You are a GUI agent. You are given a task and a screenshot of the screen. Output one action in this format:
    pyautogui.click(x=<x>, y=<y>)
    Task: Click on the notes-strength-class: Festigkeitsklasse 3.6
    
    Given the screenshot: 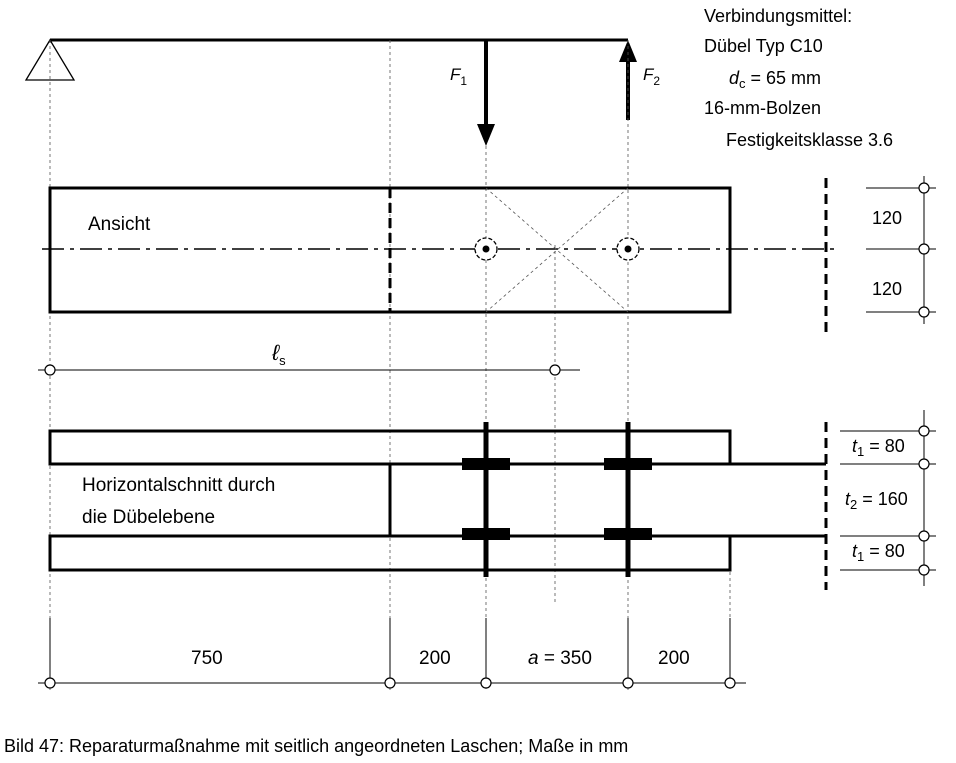 What is the action you would take?
    pyautogui.click(x=809, y=140)
    